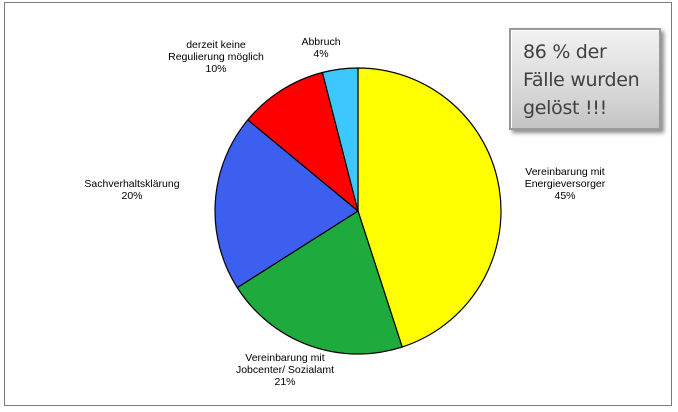 Image resolution: width=678 pixels, height=412 pixels. Describe the element at coordinates (131, 190) in the screenshot. I see `slice-label-3: Sachverhaltsklärung 20%` at that location.